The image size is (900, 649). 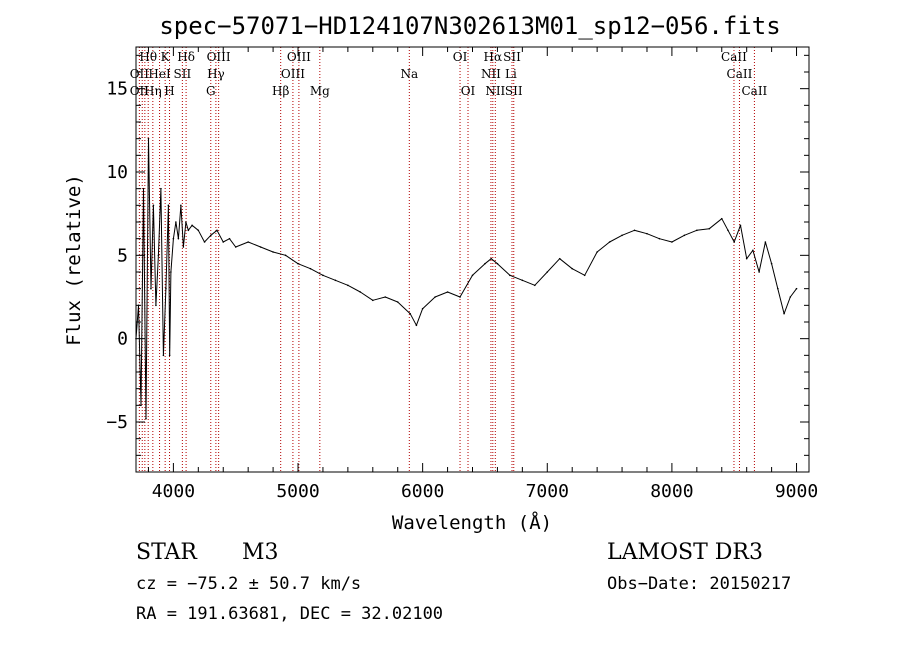 I want to click on y-tick-label: −5, so click(x=117, y=422).